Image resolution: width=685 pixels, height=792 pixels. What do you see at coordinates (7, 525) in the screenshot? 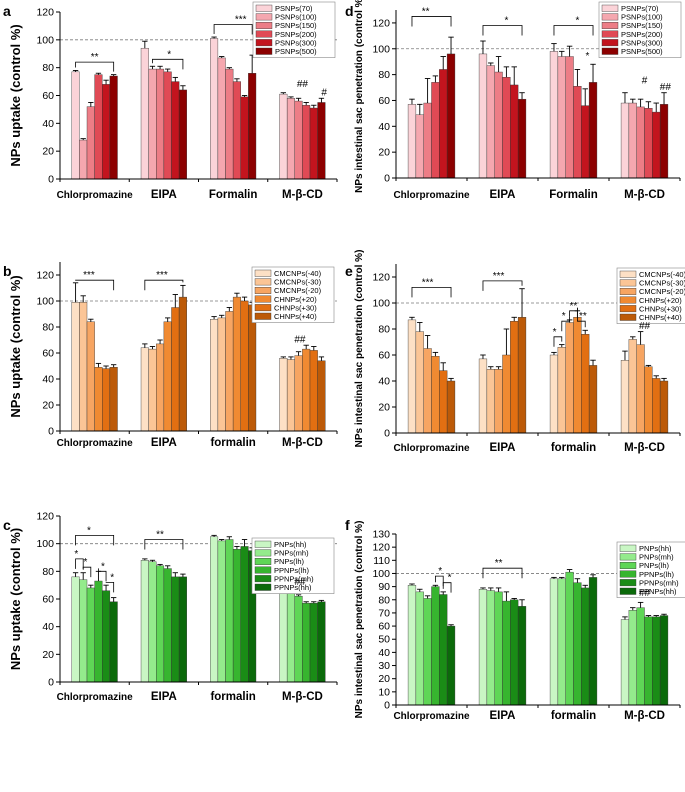
I see `panel-letter: c` at bounding box center [7, 525].